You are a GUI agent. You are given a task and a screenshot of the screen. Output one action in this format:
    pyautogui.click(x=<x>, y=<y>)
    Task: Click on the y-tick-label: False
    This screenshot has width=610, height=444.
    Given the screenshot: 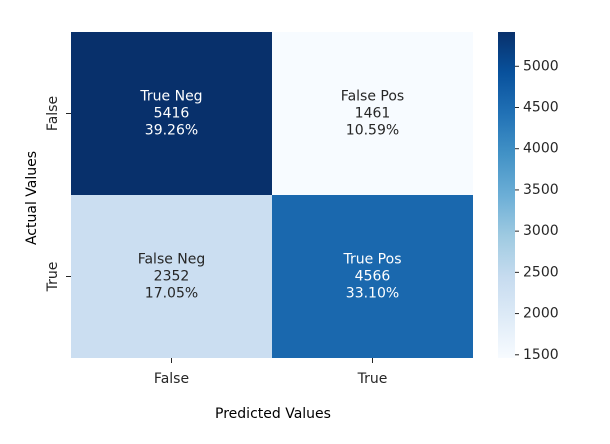 What is the action you would take?
    pyautogui.click(x=53, y=113)
    